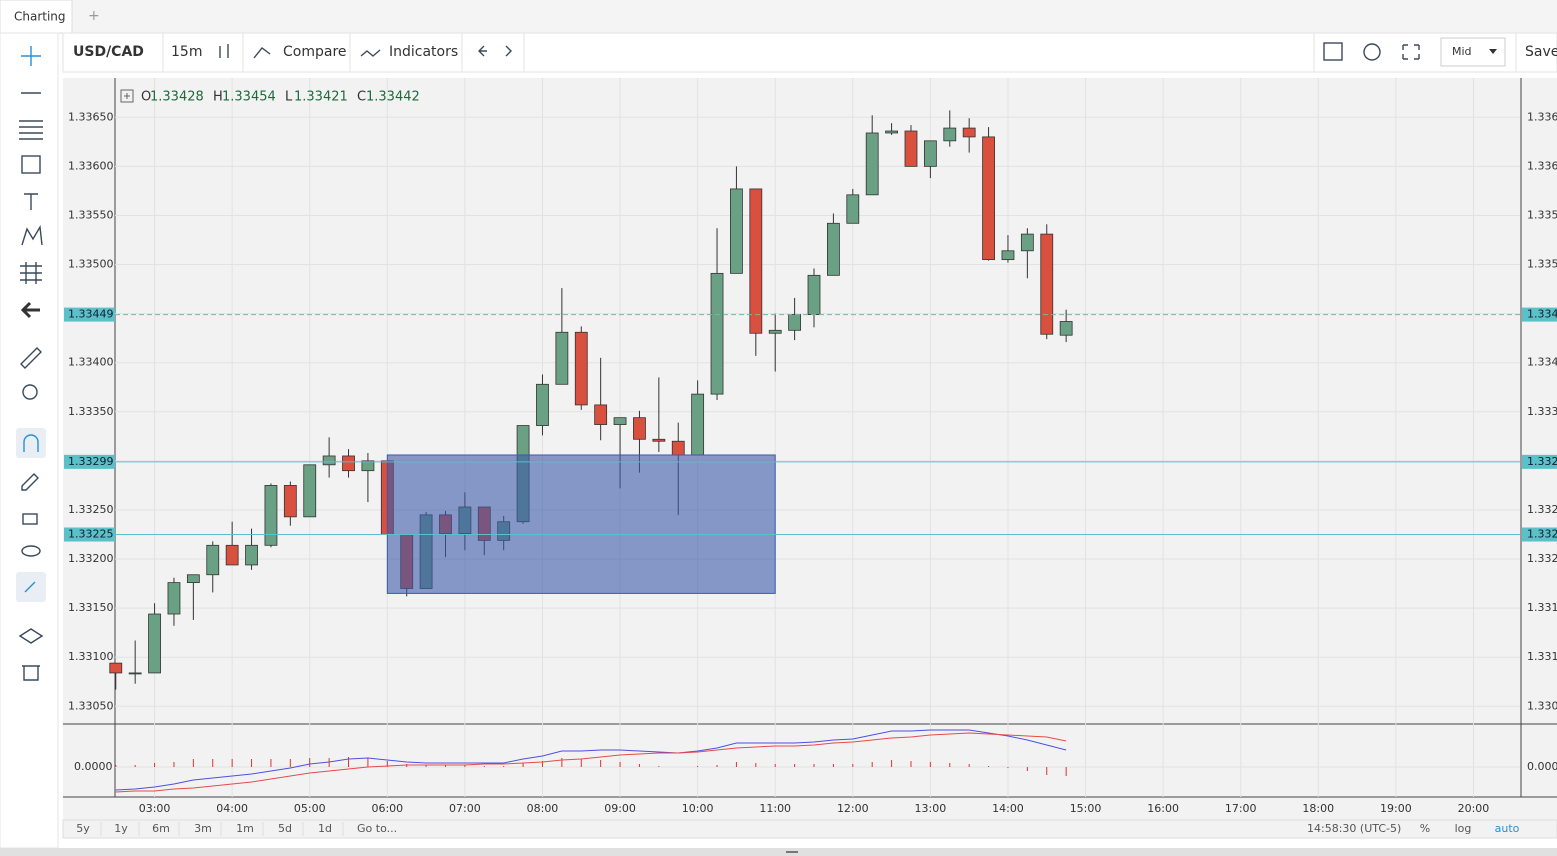  Describe the element at coordinates (1372, 52) in the screenshot. I see `settings-button` at that location.